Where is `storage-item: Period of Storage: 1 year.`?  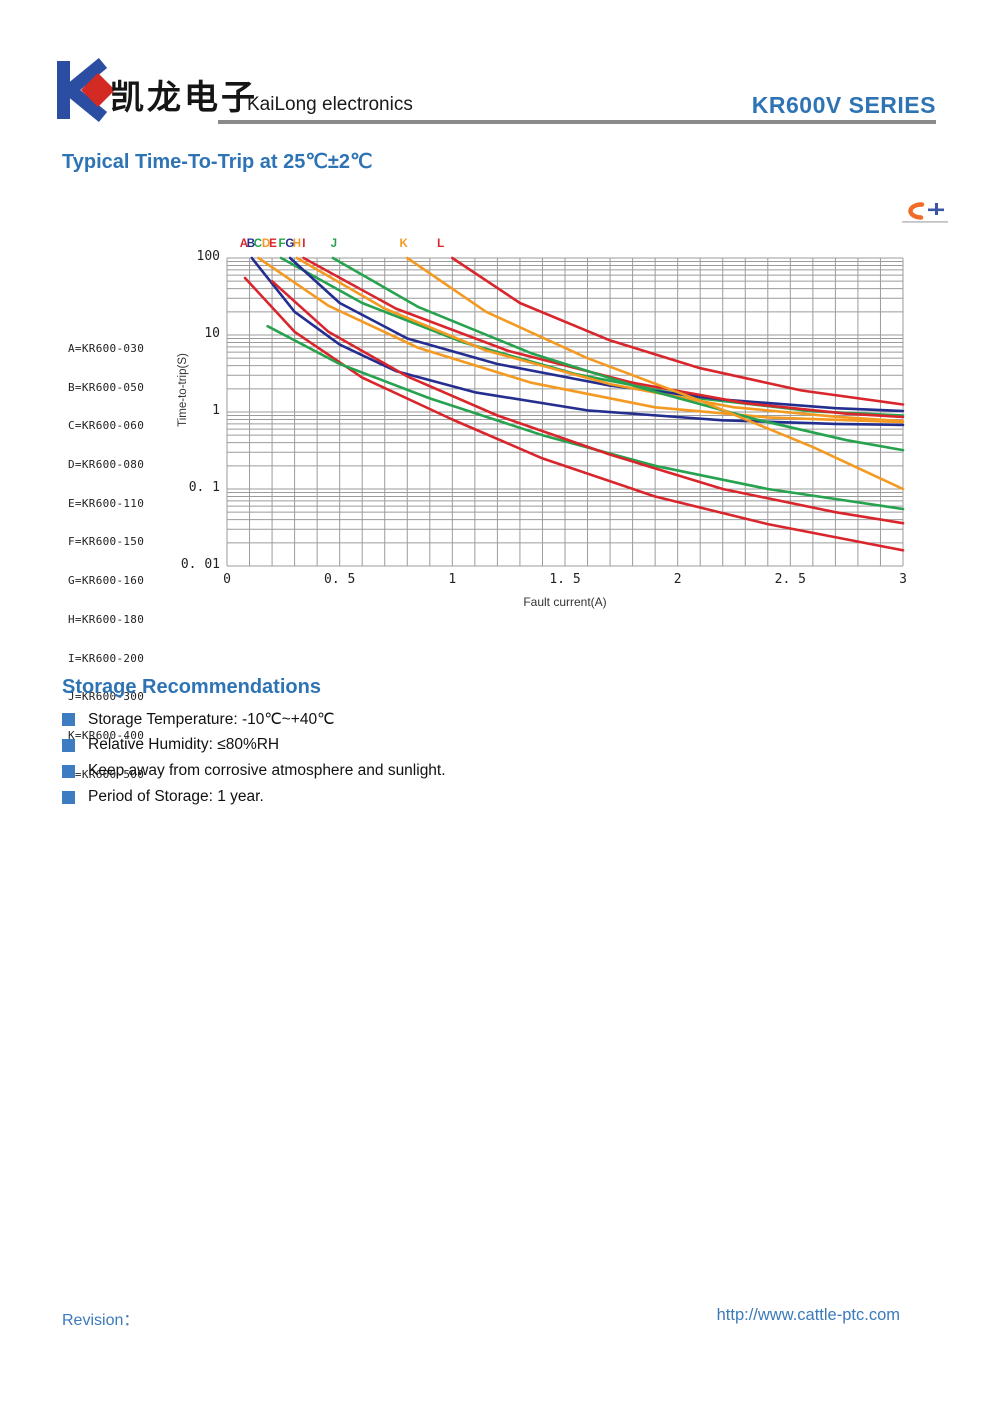 storage-item: Period of Storage: 1 year. is located at coordinates (163, 797).